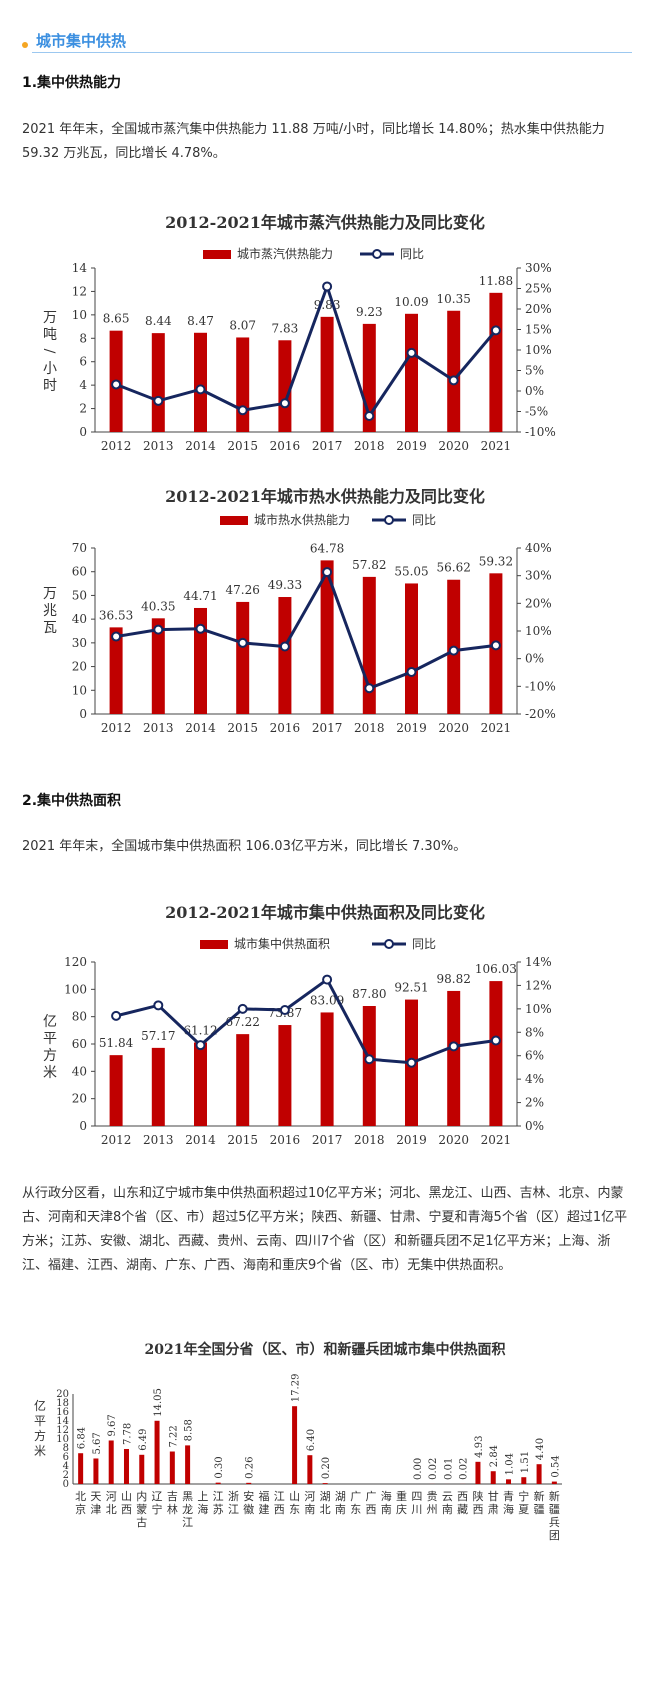  Describe the element at coordinates (534, 1103) in the screenshot. I see `y2-tick-label: 2%` at that location.